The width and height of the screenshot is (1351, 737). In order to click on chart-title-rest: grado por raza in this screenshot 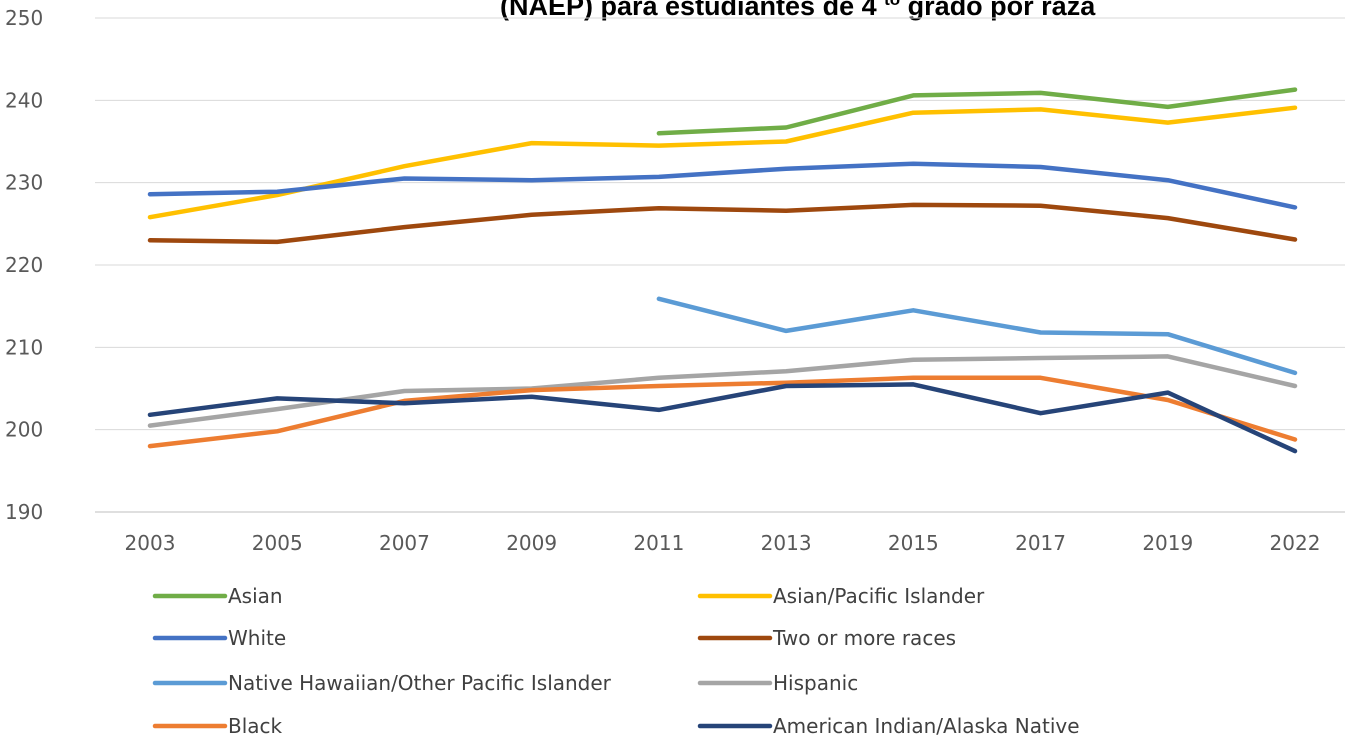, I will do `click(998, 10)`.